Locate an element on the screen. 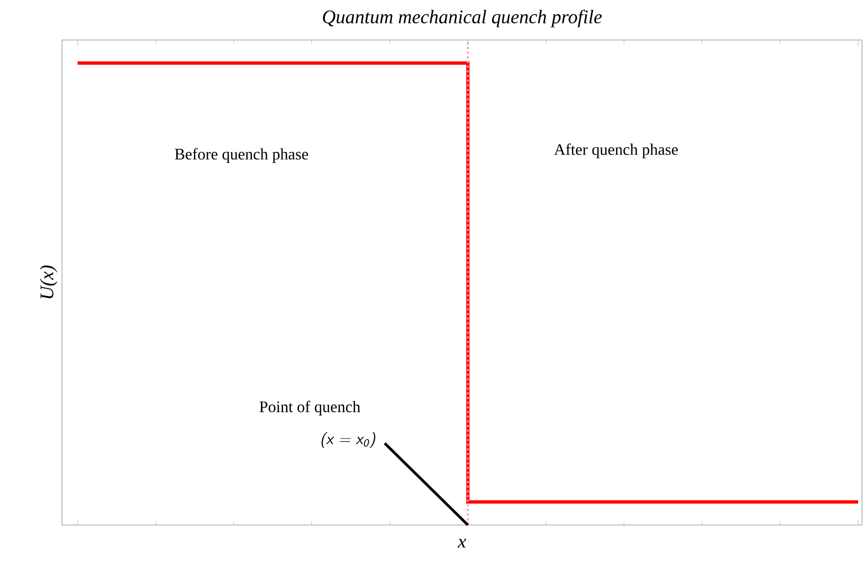 The width and height of the screenshot is (865, 572). annotation: Before quench phase is located at coordinates (241, 155).